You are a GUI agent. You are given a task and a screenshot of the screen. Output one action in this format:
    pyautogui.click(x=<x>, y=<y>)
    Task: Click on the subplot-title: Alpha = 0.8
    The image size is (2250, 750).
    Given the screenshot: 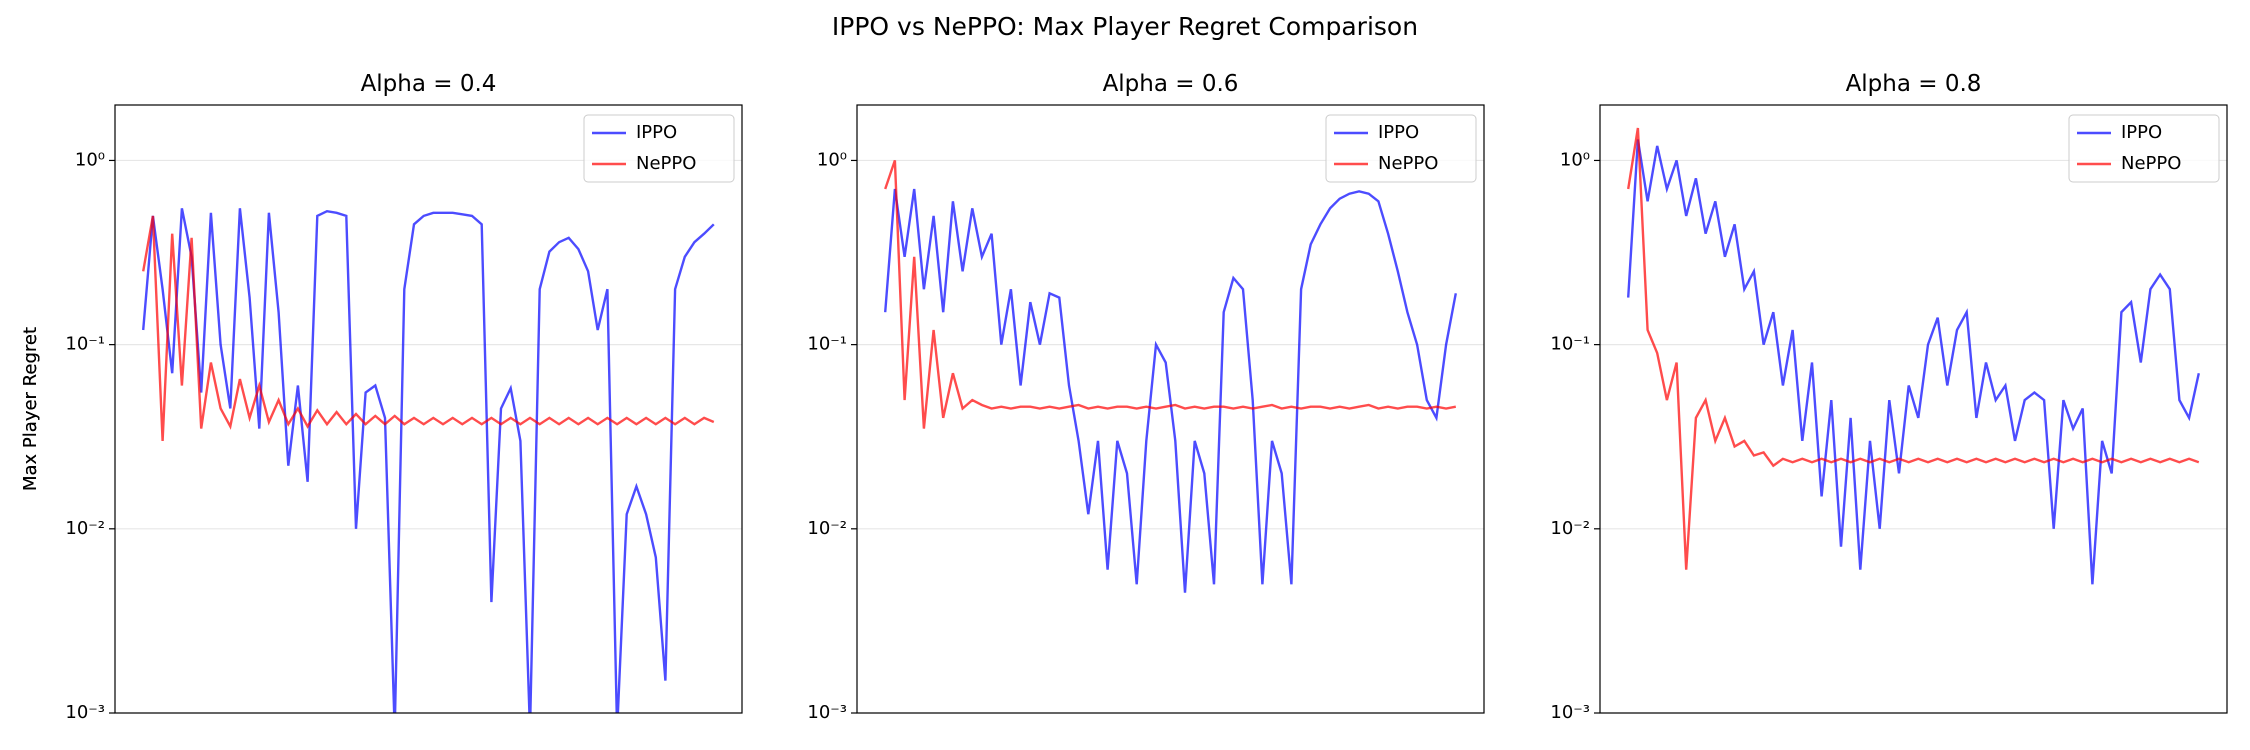 What is the action you would take?
    pyautogui.click(x=1914, y=84)
    